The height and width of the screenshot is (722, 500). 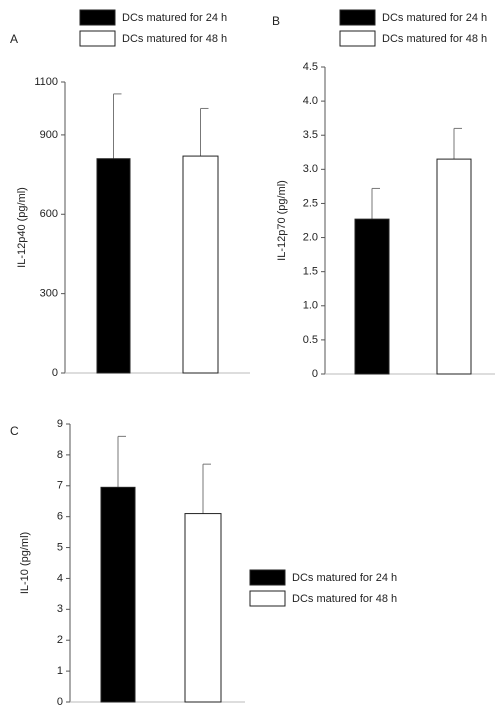 What do you see at coordinates (49, 135) in the screenshot?
I see `y-tick-label: 900` at bounding box center [49, 135].